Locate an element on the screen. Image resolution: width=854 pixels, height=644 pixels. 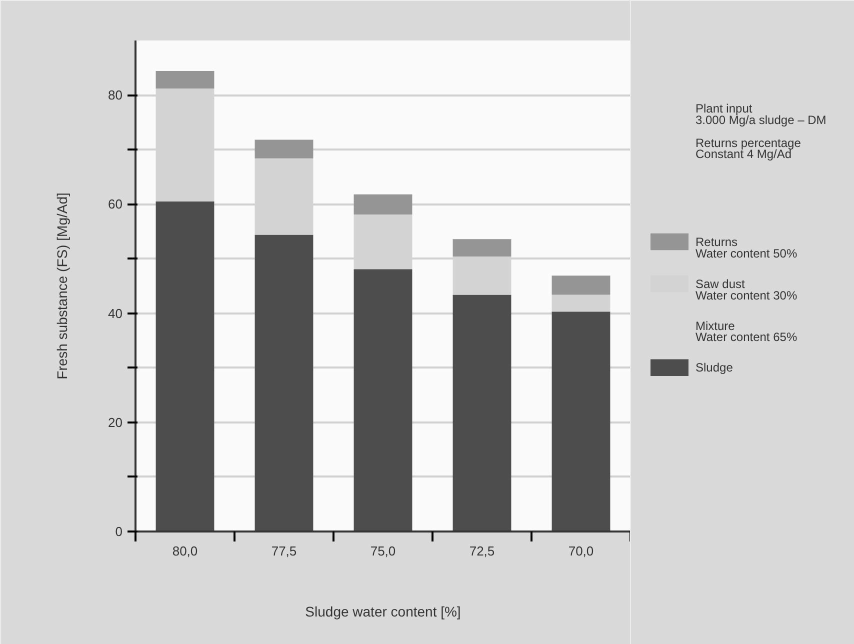
x-tick-label: 80,0 is located at coordinates (185, 551).